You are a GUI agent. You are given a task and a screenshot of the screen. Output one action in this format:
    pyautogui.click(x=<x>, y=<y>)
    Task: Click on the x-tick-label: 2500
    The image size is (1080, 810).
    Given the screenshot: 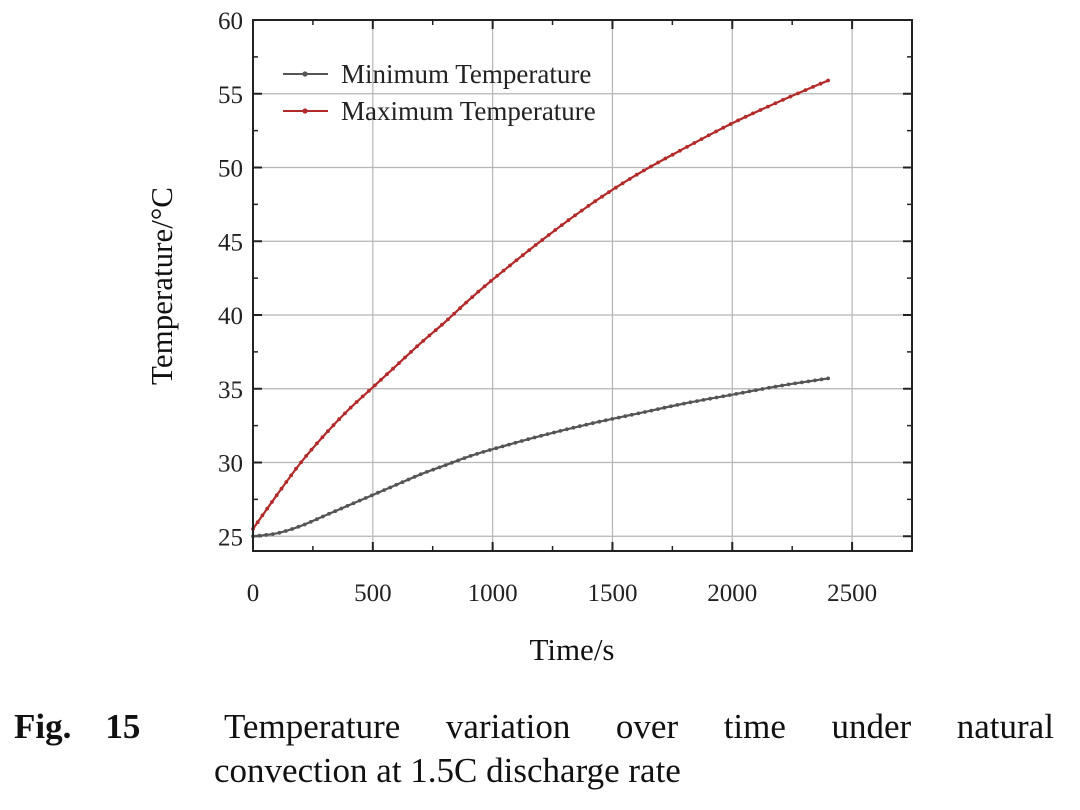 What is the action you would take?
    pyautogui.click(x=852, y=593)
    